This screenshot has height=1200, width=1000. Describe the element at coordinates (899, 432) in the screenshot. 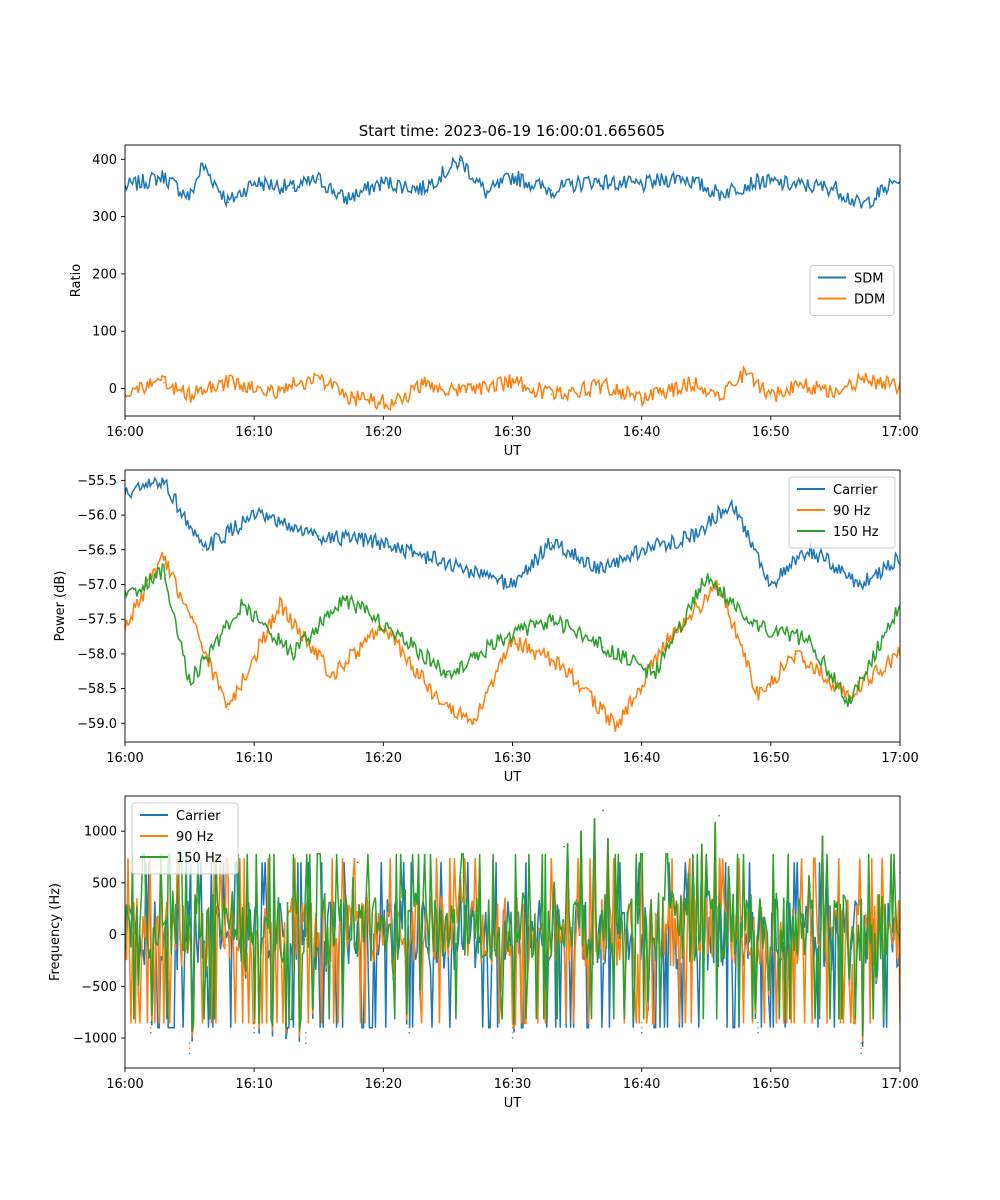

I see `x-tick-label: 17:00` at that location.